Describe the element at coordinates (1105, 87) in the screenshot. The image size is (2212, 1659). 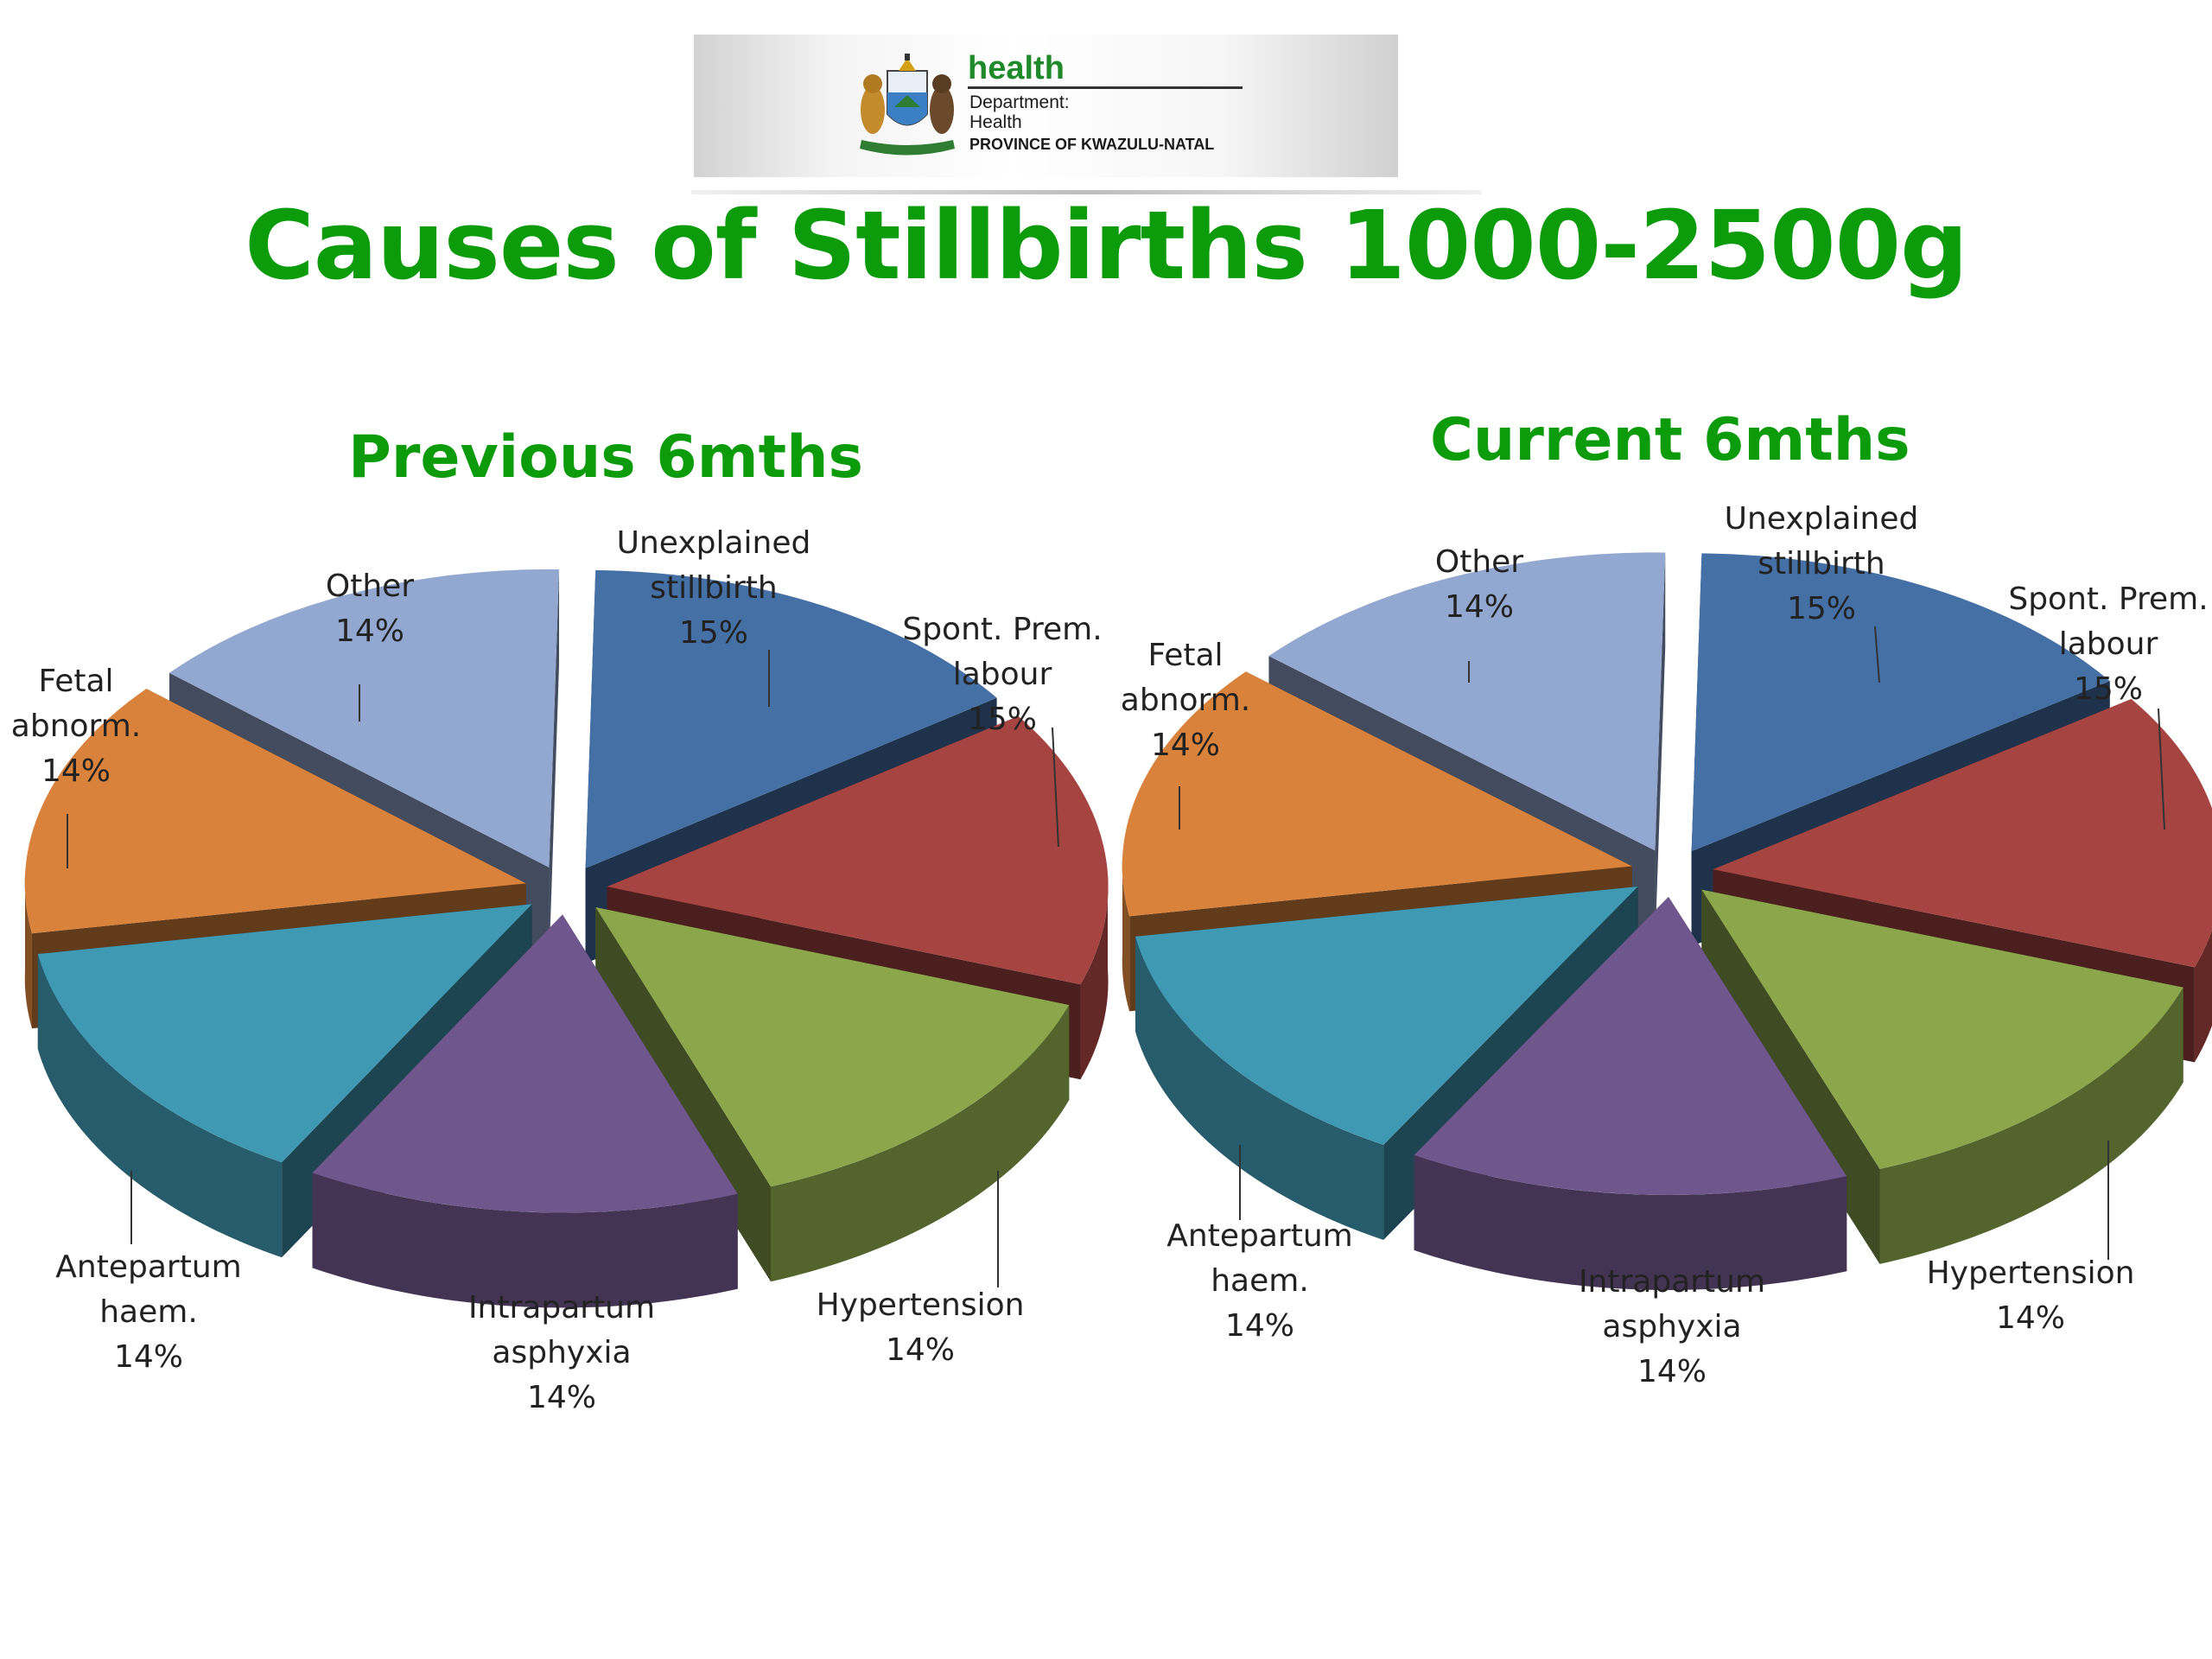
I see `logo-rule` at that location.